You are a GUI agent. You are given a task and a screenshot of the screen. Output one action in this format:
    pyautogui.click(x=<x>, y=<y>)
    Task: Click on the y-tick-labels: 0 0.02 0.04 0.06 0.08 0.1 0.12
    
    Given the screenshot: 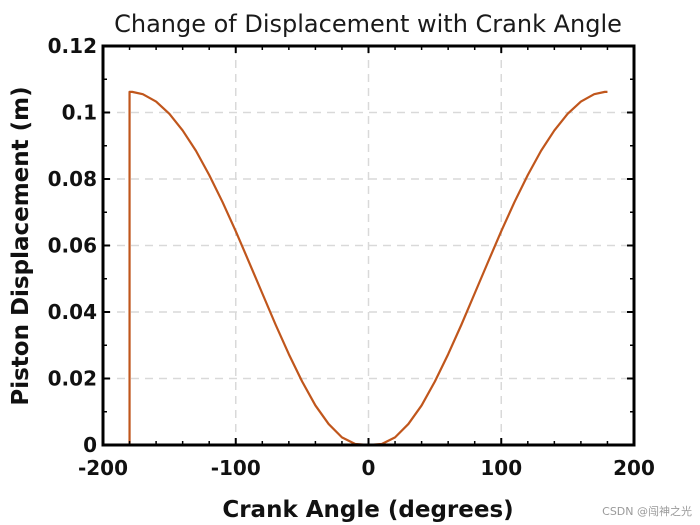 What is the action you would take?
    pyautogui.click(x=72, y=245)
    